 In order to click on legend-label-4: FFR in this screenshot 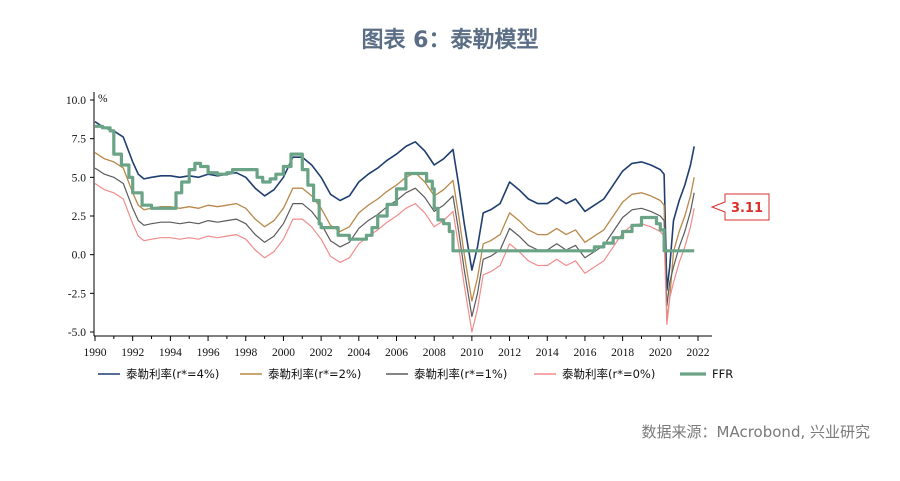, I will do `click(722, 374)`.